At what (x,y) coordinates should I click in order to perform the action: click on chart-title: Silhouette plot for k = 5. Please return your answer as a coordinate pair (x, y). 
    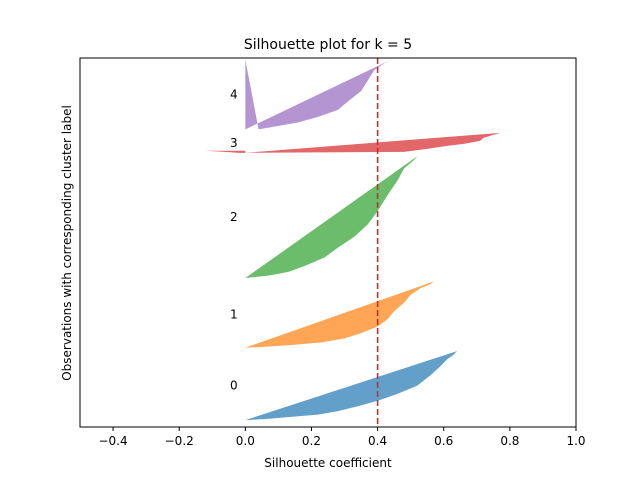
    Looking at the image, I should click on (328, 45).